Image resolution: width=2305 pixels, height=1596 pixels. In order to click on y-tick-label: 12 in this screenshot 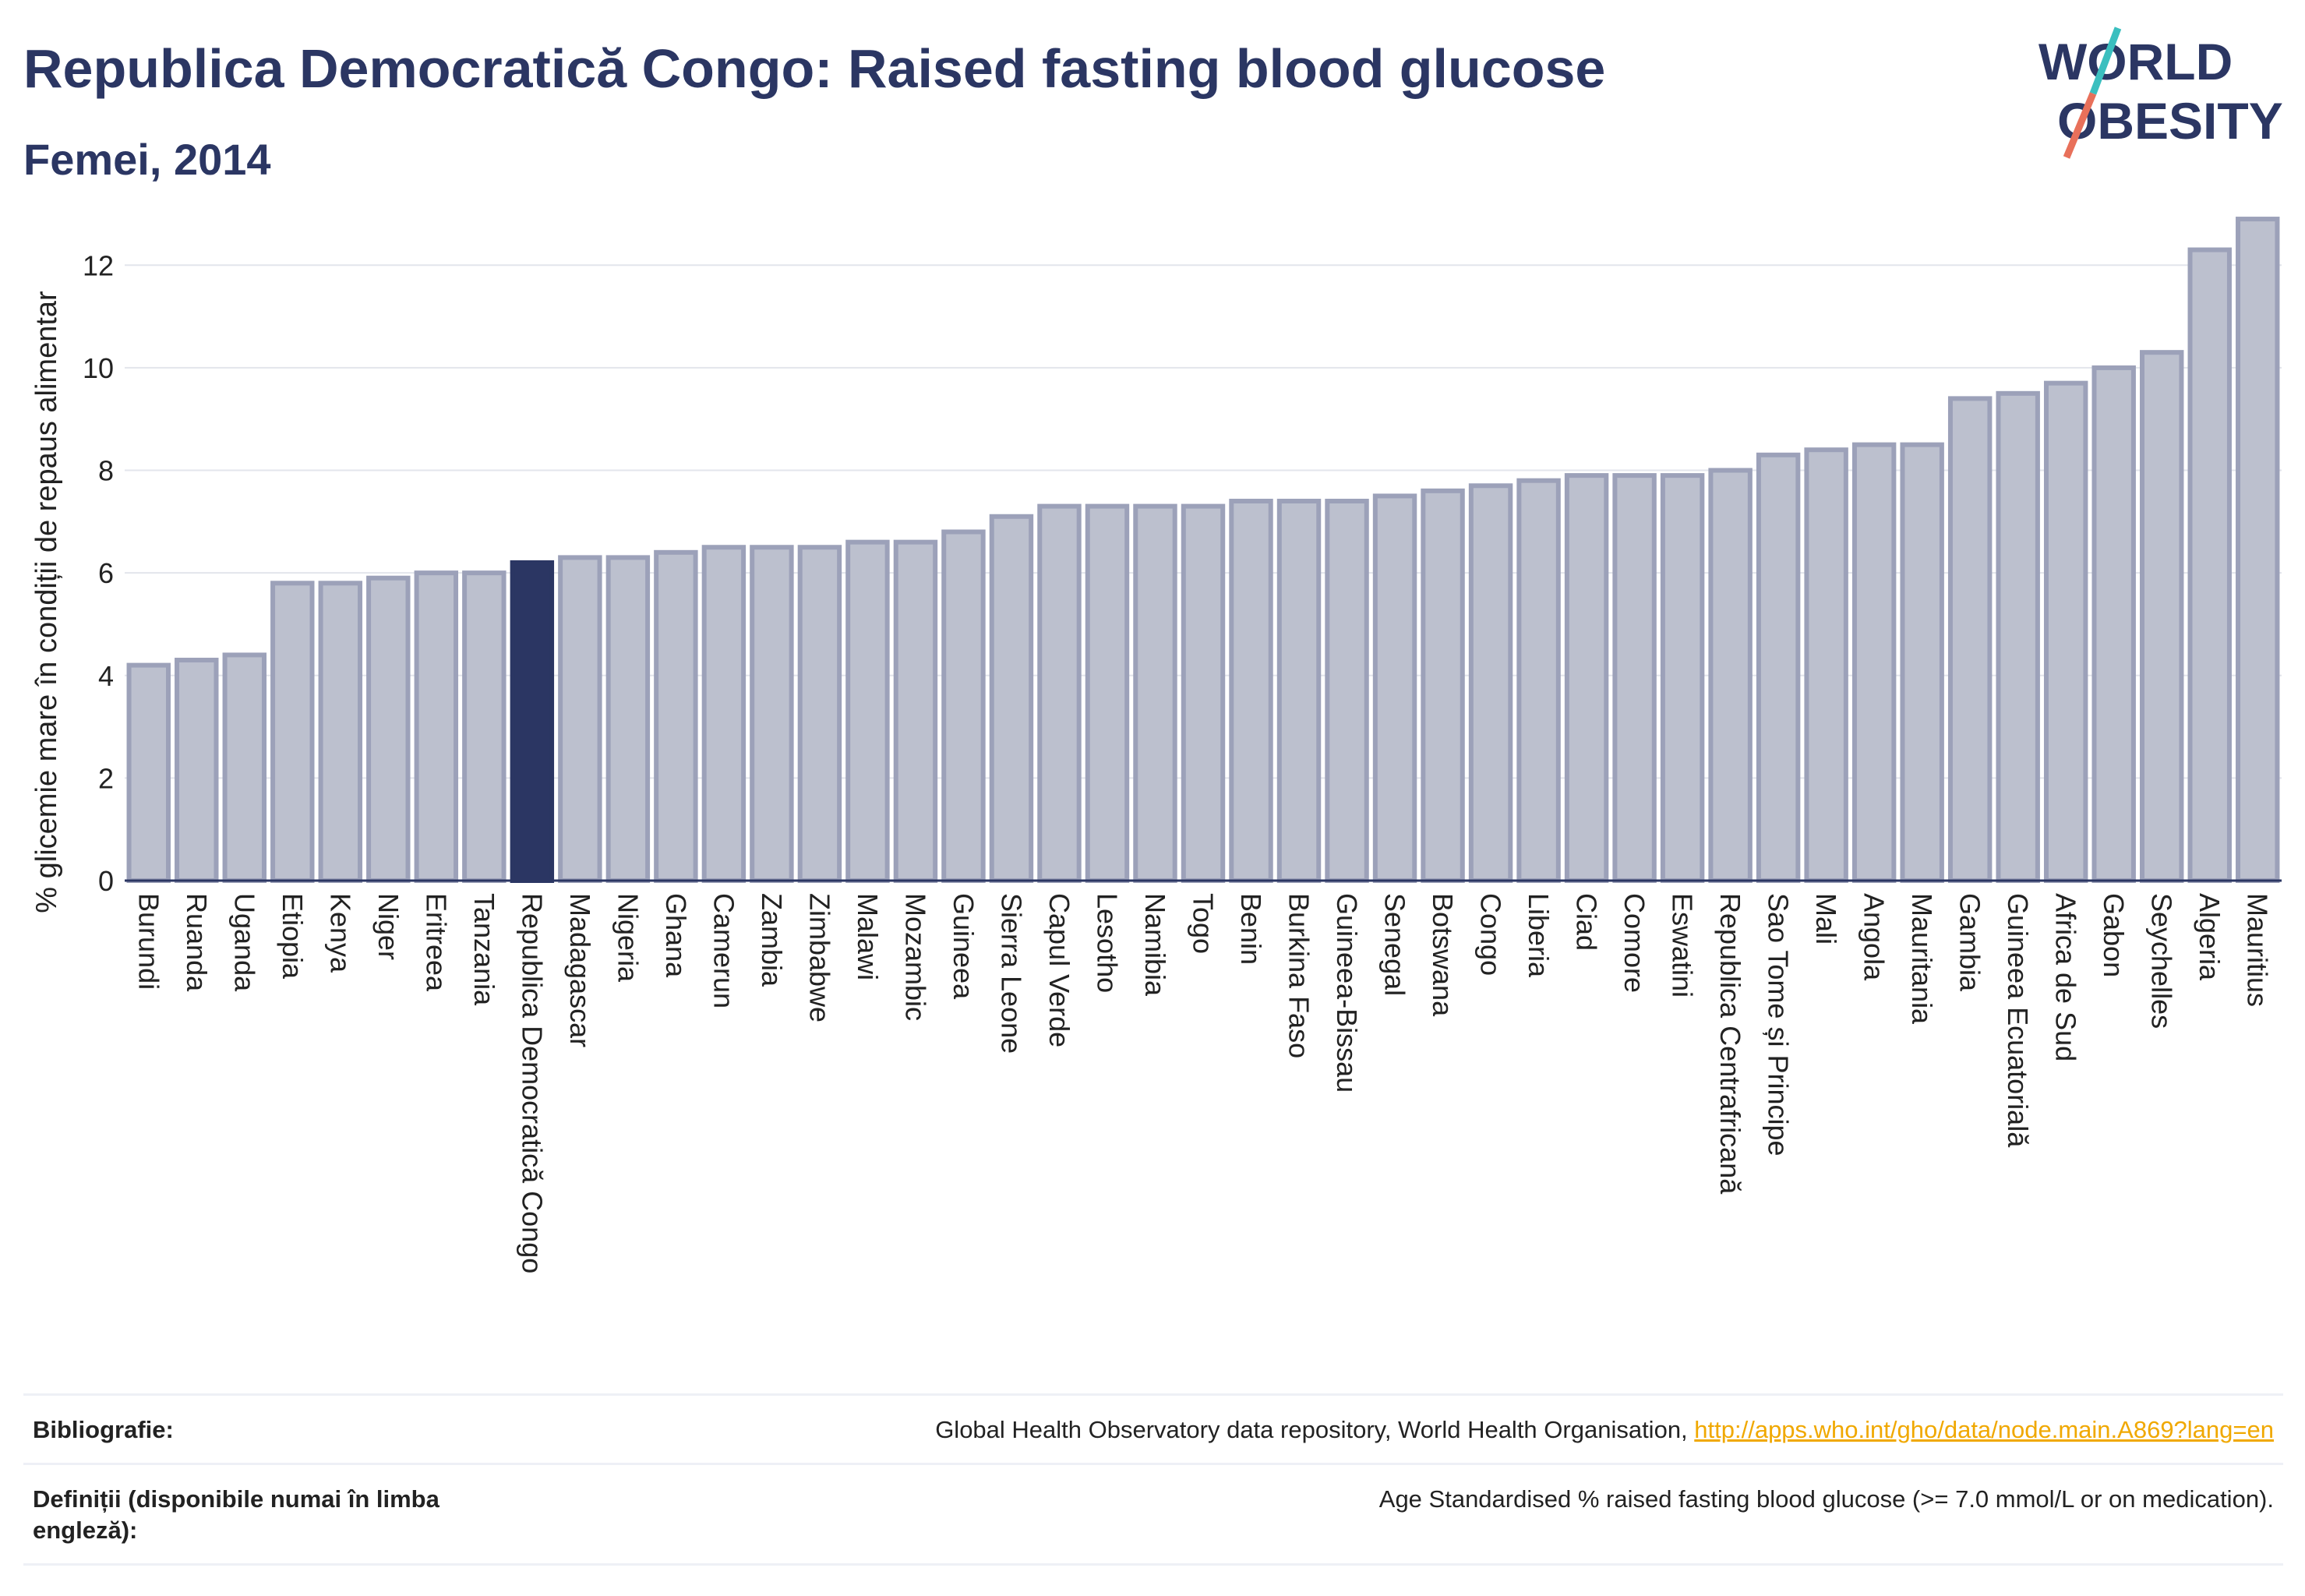, I will do `click(98, 265)`.